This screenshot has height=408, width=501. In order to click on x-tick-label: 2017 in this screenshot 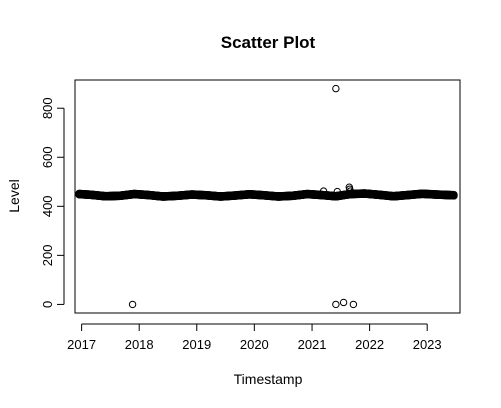, I will do `click(81, 344)`.